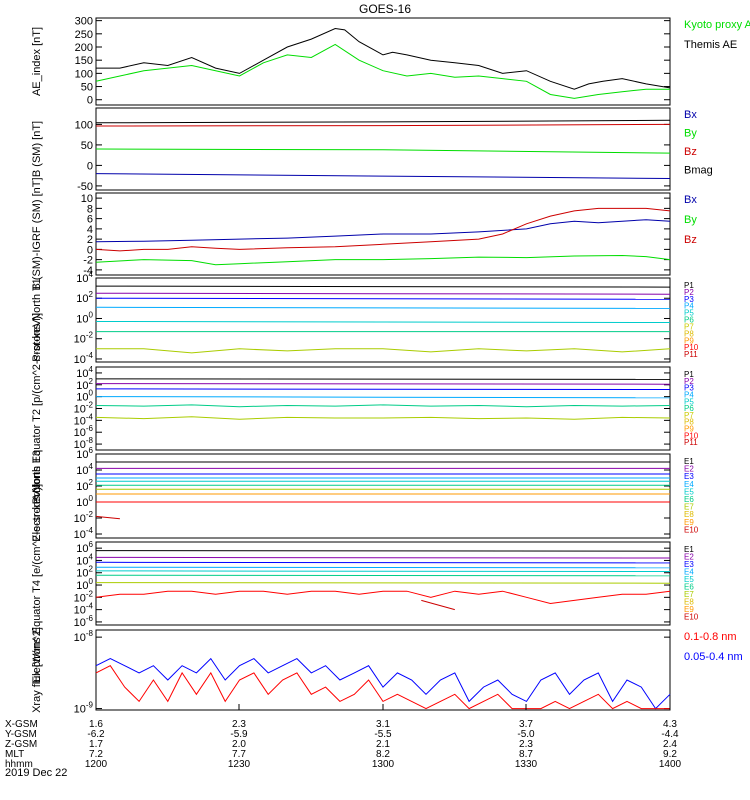 This screenshot has width=750, height=800. What do you see at coordinates (90, 530) in the screenshot?
I see `y-tick-exponent: -4` at bounding box center [90, 530].